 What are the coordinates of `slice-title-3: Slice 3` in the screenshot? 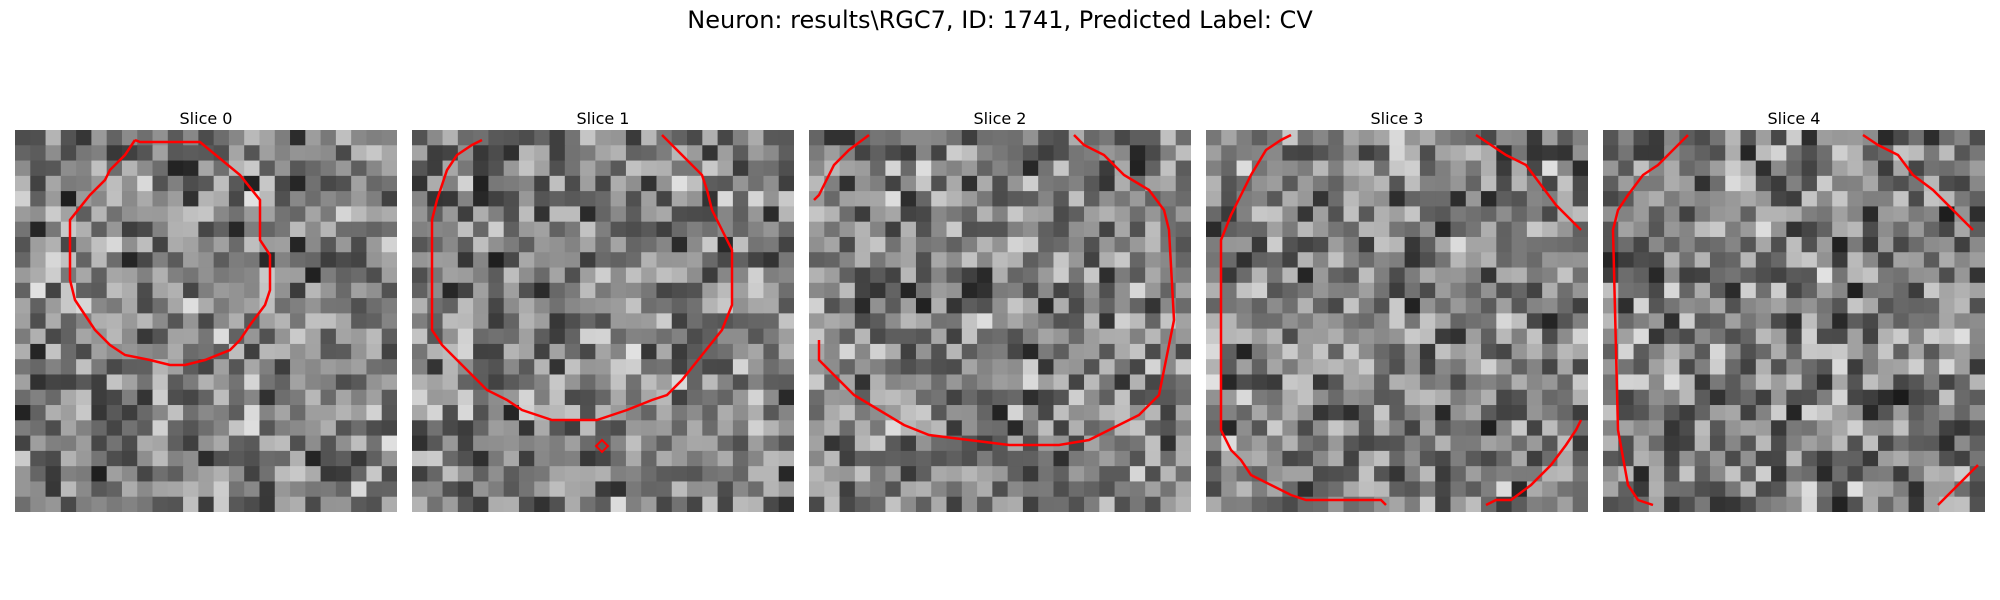 It's located at (1397, 118).